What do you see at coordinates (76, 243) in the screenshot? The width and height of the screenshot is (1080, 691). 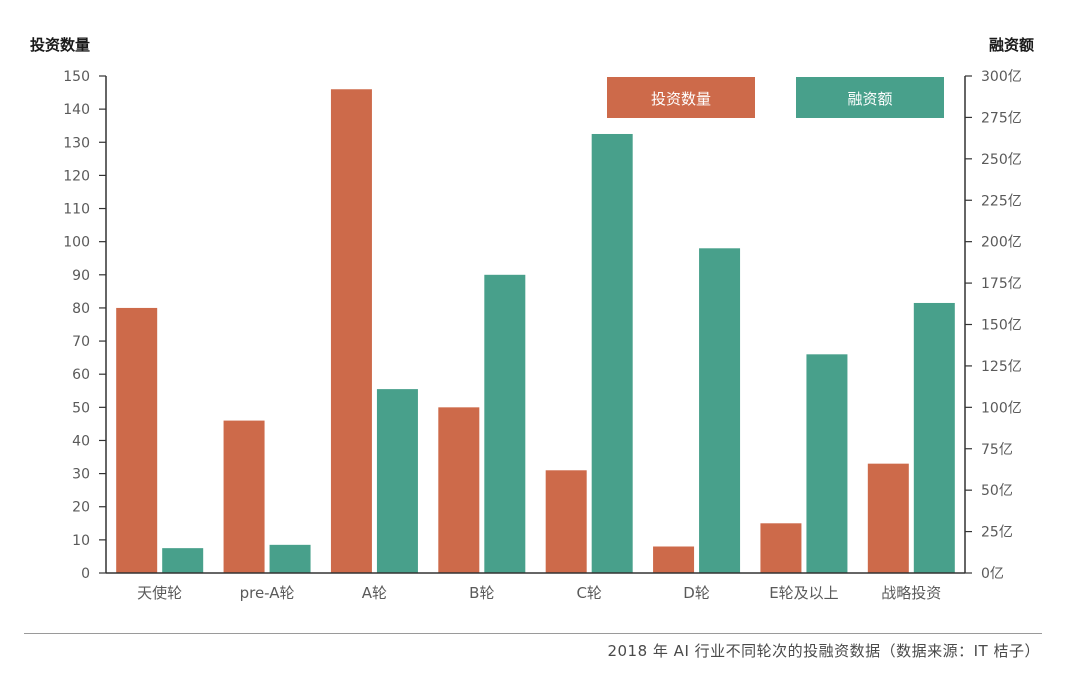 I see `left-tick-label: 100` at bounding box center [76, 243].